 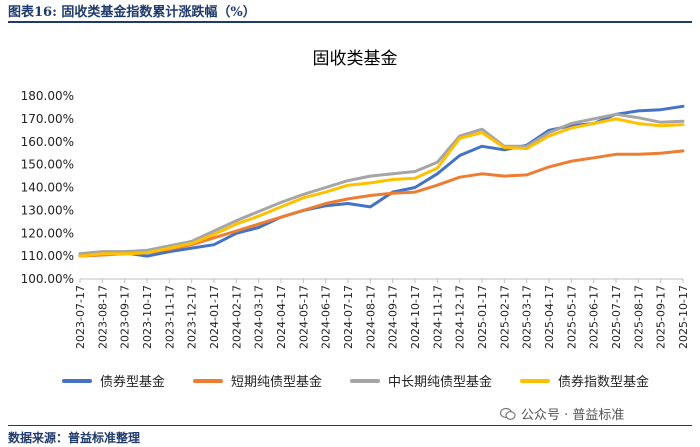 What do you see at coordinates (277, 382) in the screenshot?
I see `legend-label: 短期纯债型基金` at bounding box center [277, 382].